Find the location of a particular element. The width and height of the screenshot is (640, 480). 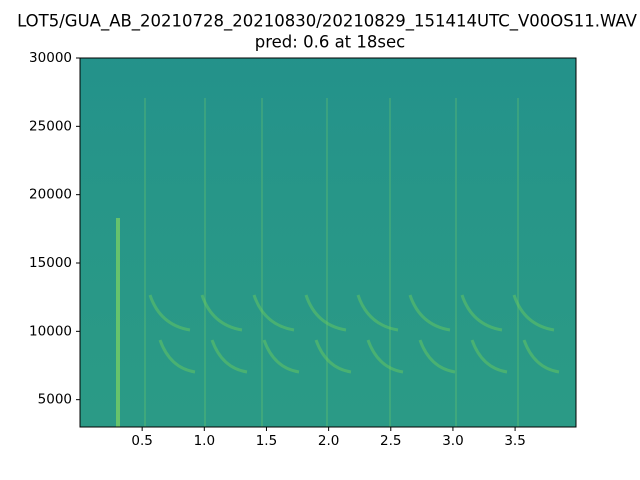

x-tick-label: 1.0 is located at coordinates (204, 441).